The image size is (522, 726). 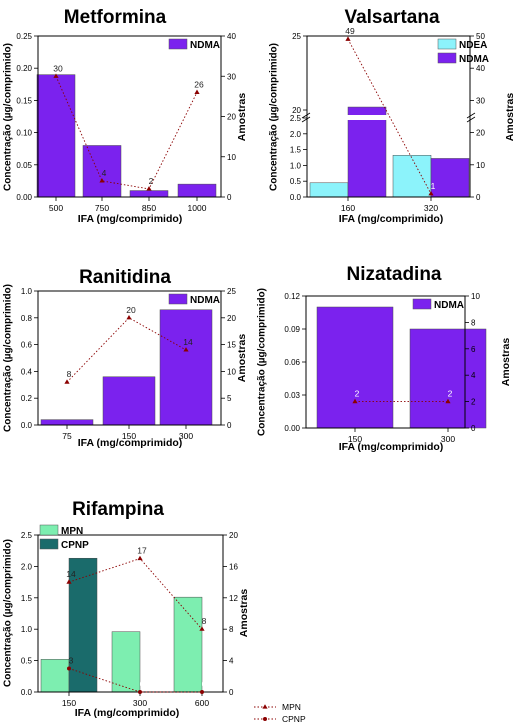 What do you see at coordinates (231, 291) in the screenshot?
I see `ranitidina-y2-tick-label: 25` at bounding box center [231, 291].